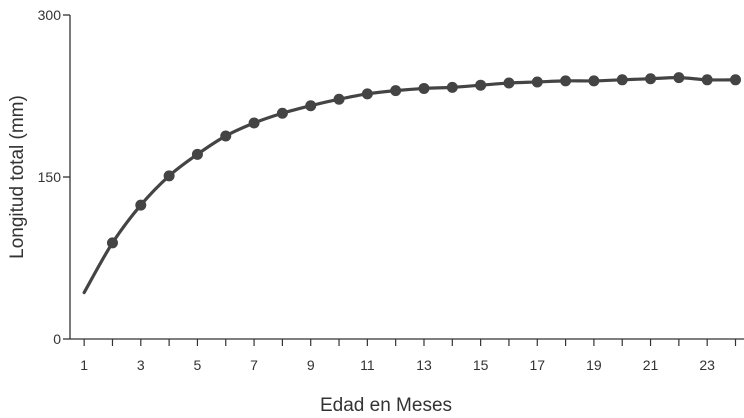  I want to click on y-tick-label: 300, so click(50, 15).